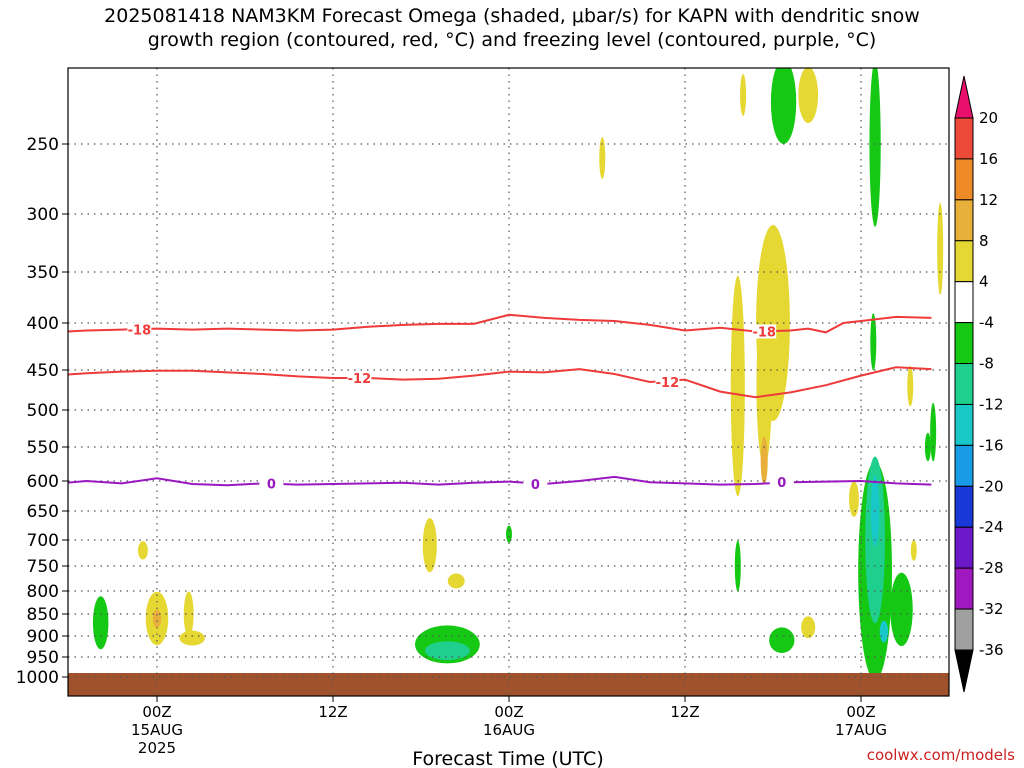 This screenshot has width=1024, height=768. What do you see at coordinates (43, 541) in the screenshot?
I see `y-tick-label: 700` at bounding box center [43, 541].